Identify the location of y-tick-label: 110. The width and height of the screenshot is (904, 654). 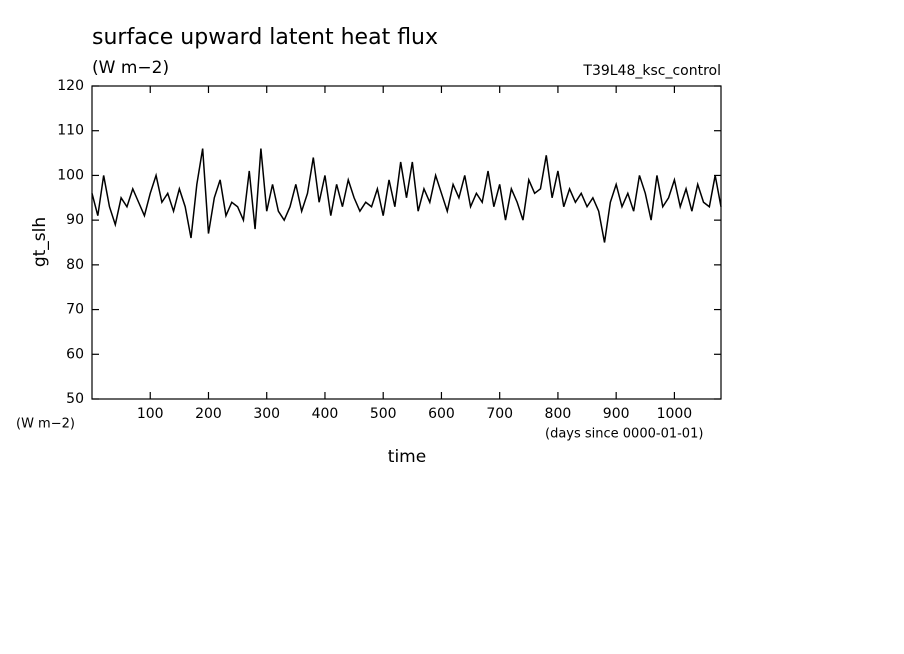
(70, 131).